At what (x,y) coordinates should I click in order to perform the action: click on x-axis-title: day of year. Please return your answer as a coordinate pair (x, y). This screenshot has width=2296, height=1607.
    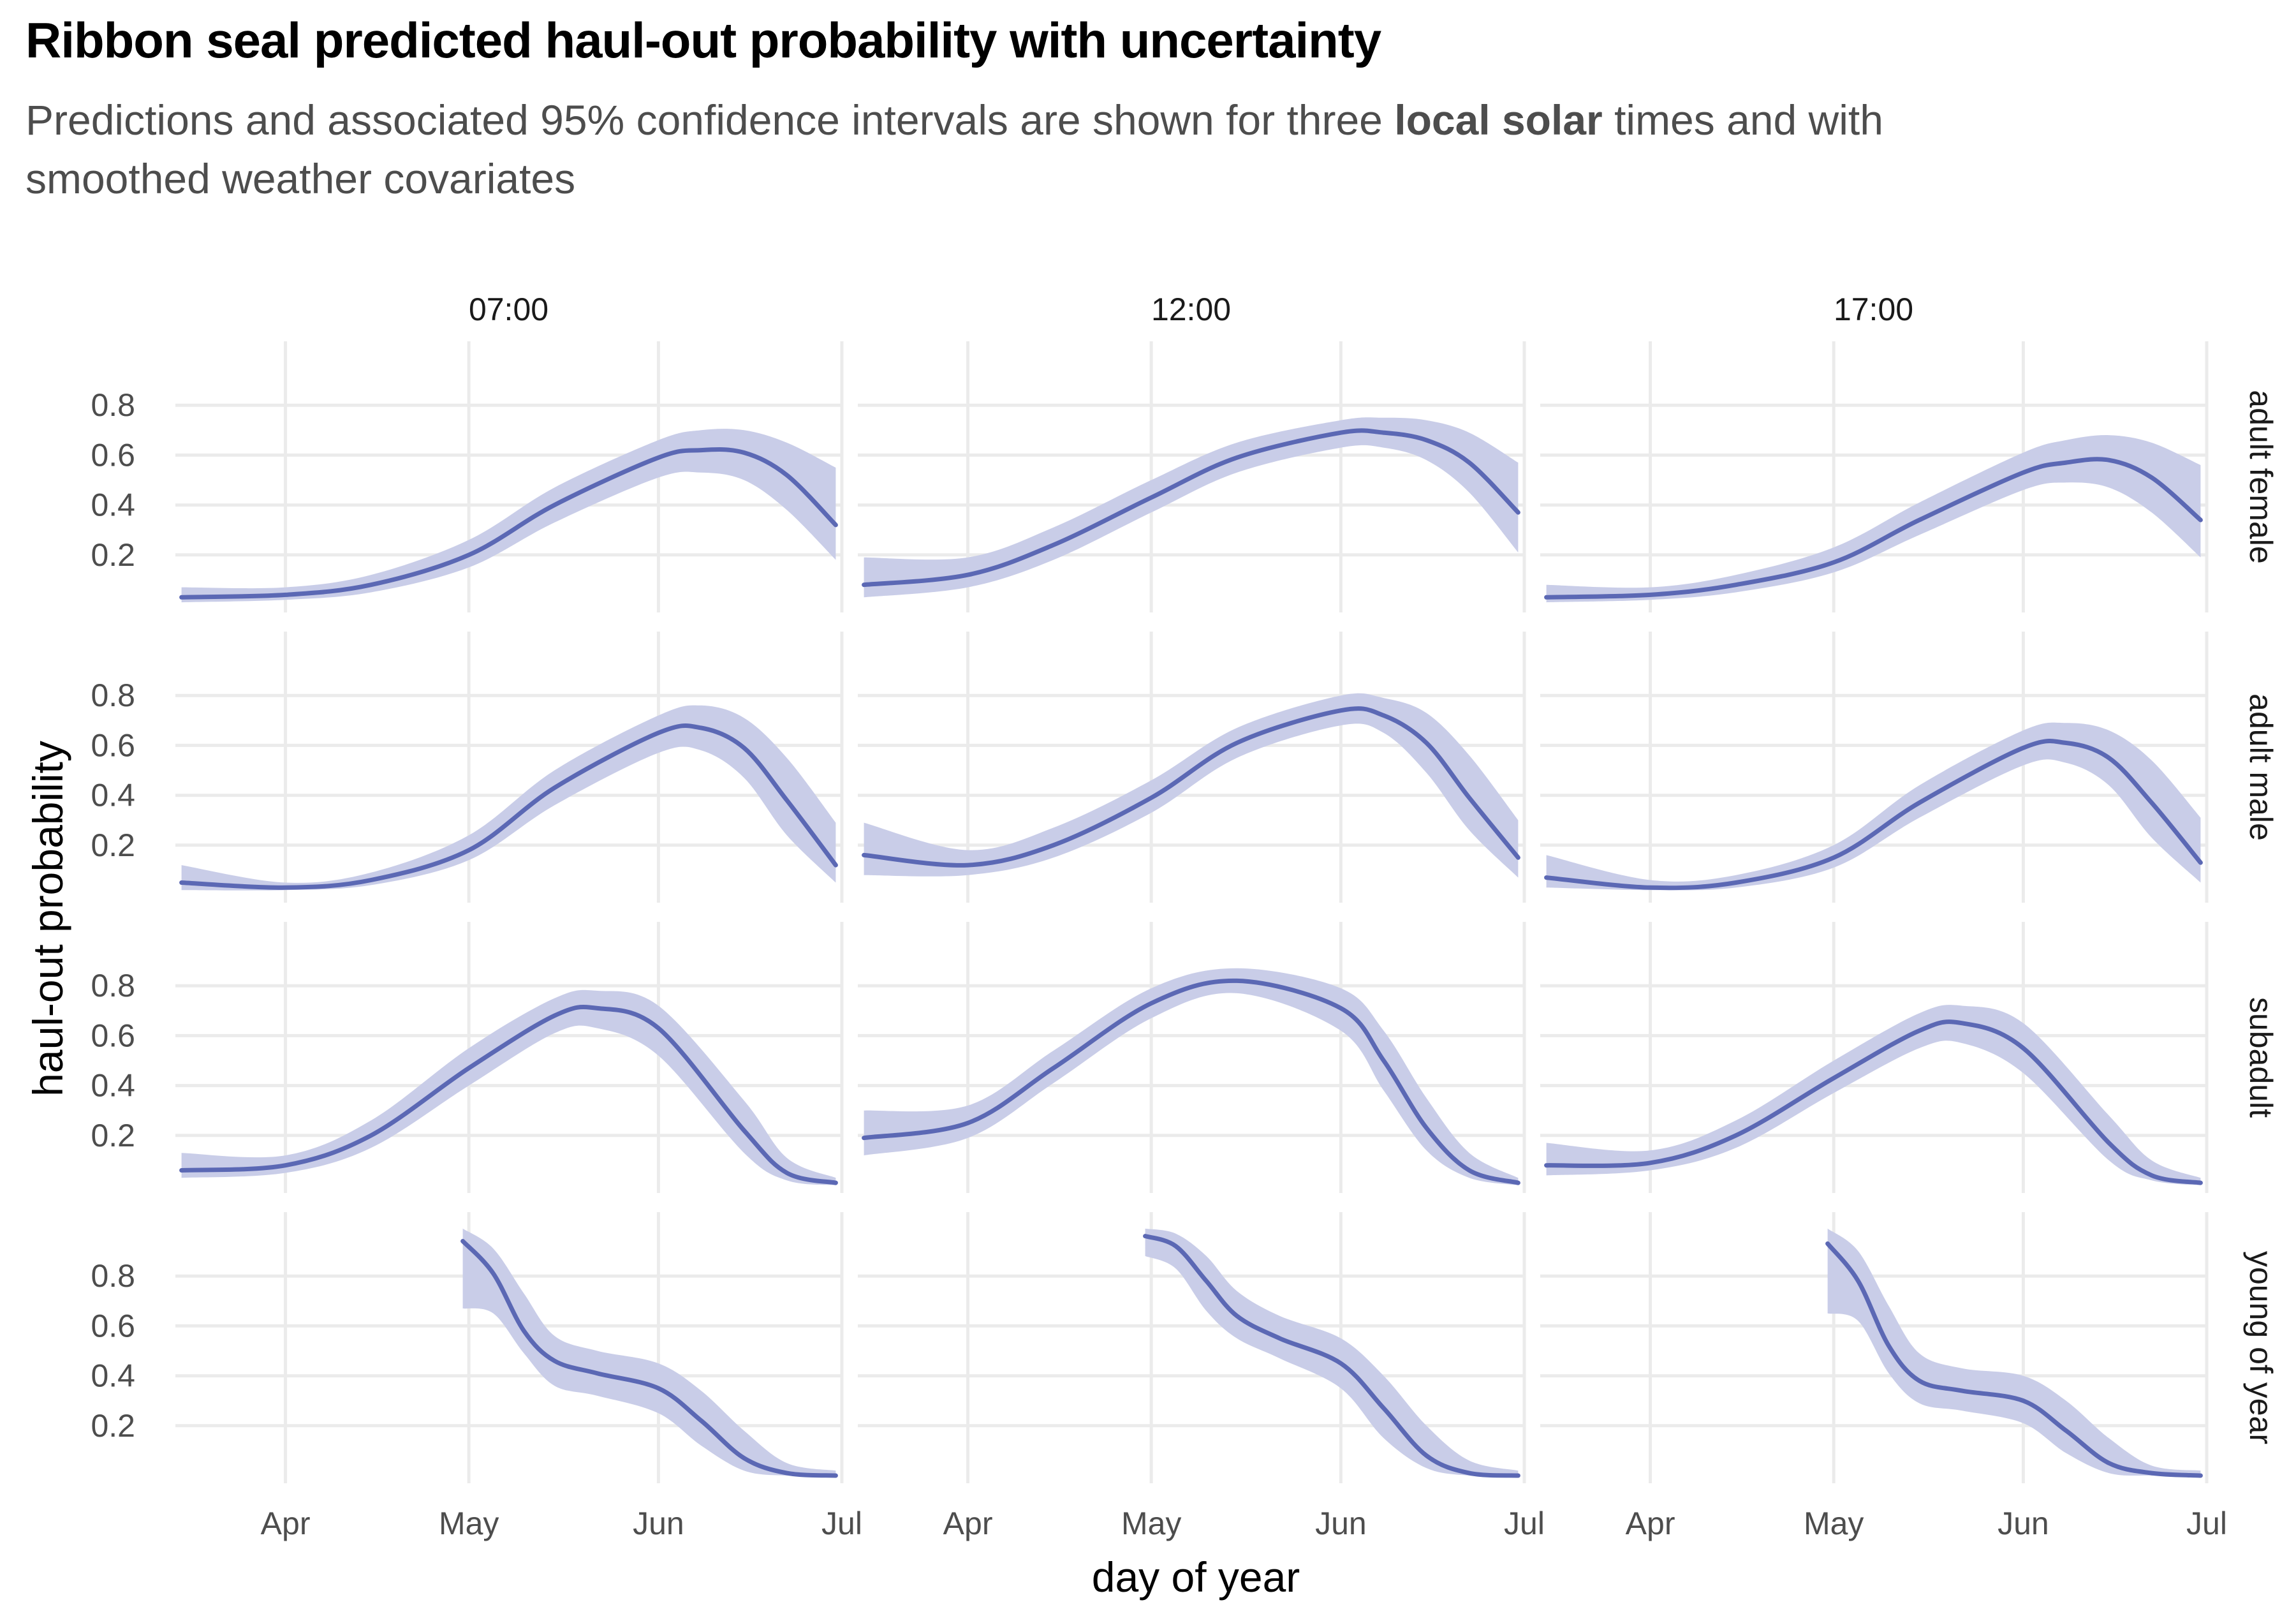
    Looking at the image, I should click on (1196, 1577).